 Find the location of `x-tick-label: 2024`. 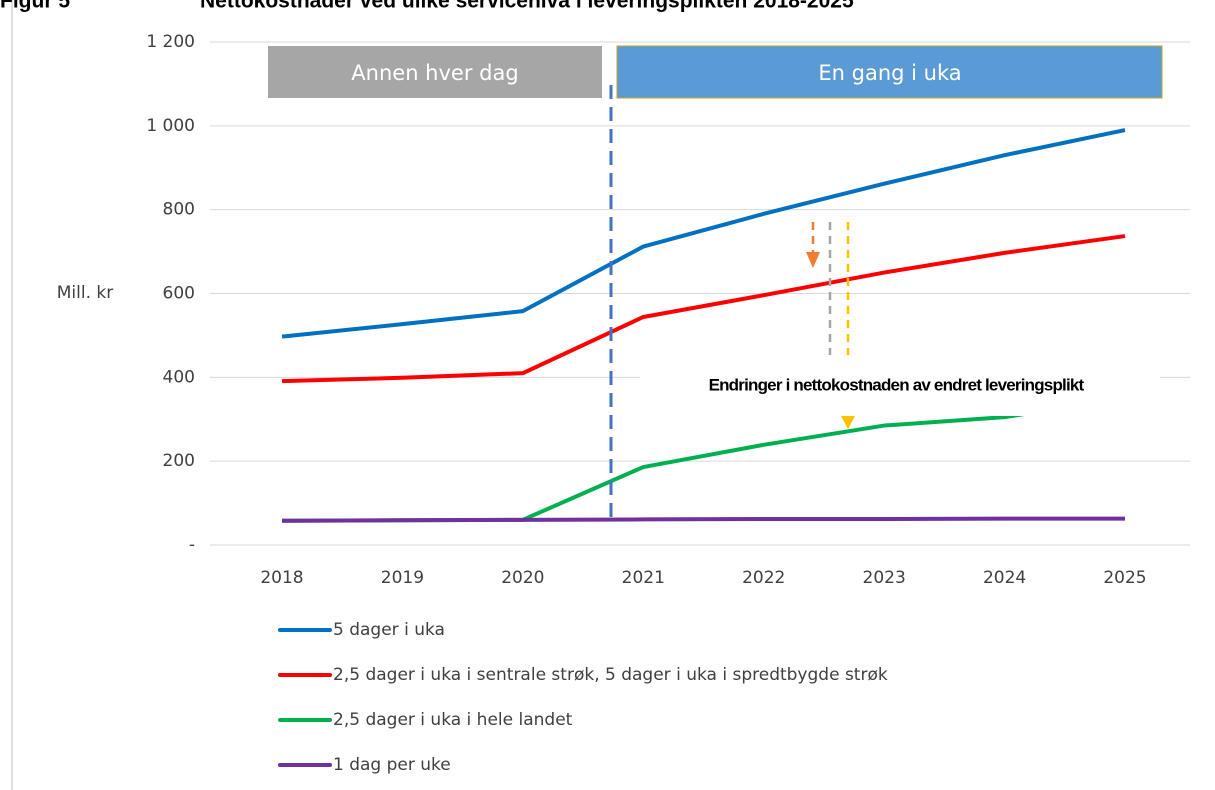

x-tick-label: 2024 is located at coordinates (1004, 578).